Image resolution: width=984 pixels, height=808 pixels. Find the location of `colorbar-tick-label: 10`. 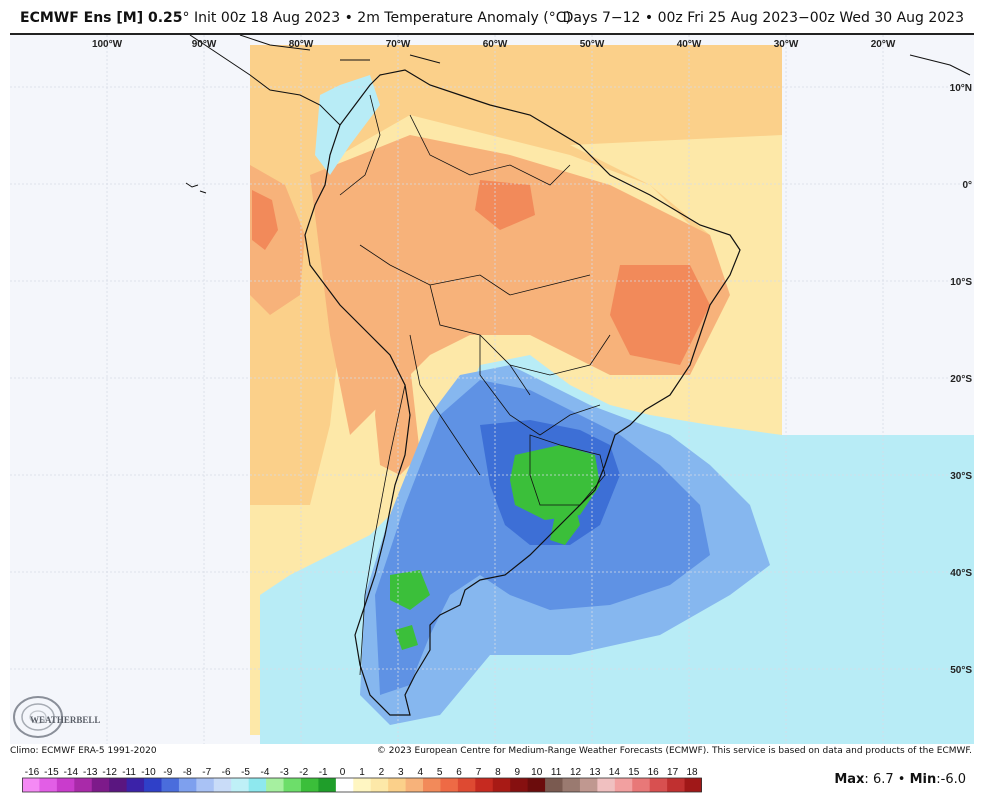

colorbar-tick-label: 10 is located at coordinates (537, 772).